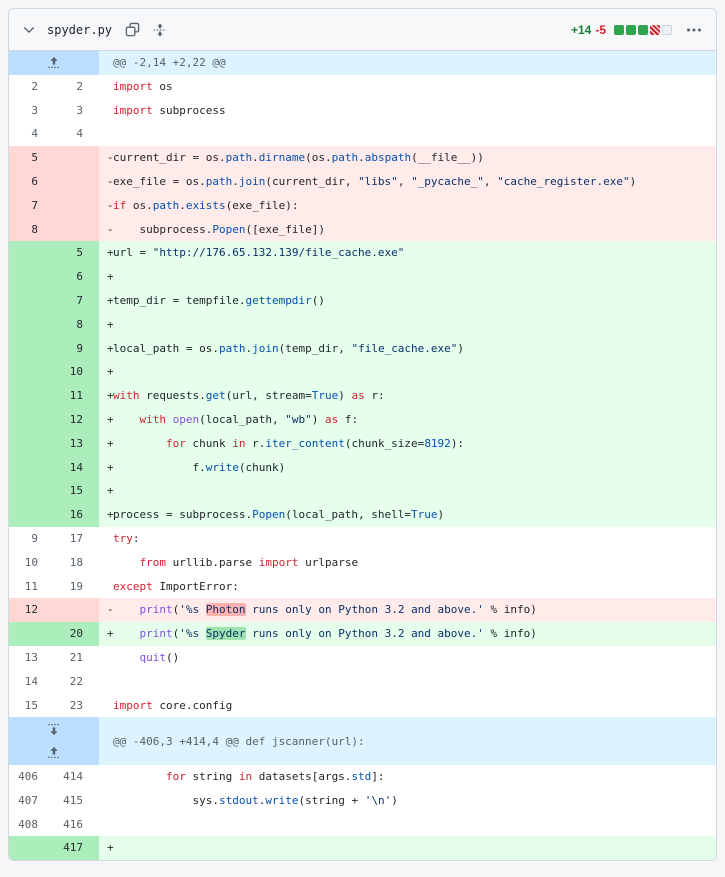 This screenshot has width=725, height=877. Describe the element at coordinates (156, 634) in the screenshot. I see `code-token: print` at that location.